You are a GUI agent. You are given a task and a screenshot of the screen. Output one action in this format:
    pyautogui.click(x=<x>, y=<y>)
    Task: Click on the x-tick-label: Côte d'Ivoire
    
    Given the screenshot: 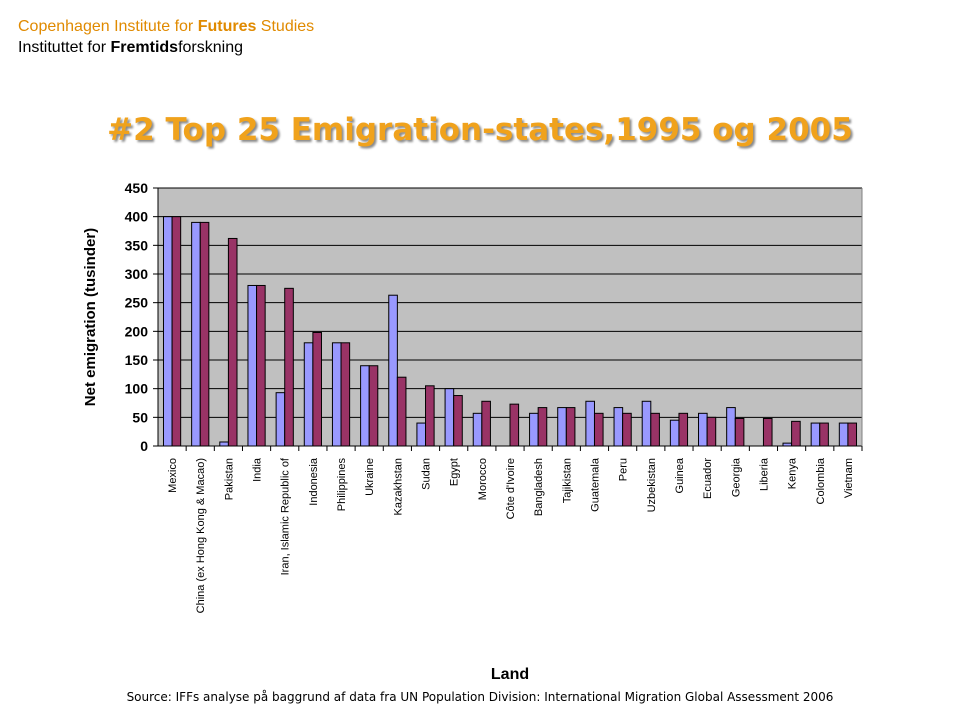 What is the action you would take?
    pyautogui.click(x=511, y=488)
    